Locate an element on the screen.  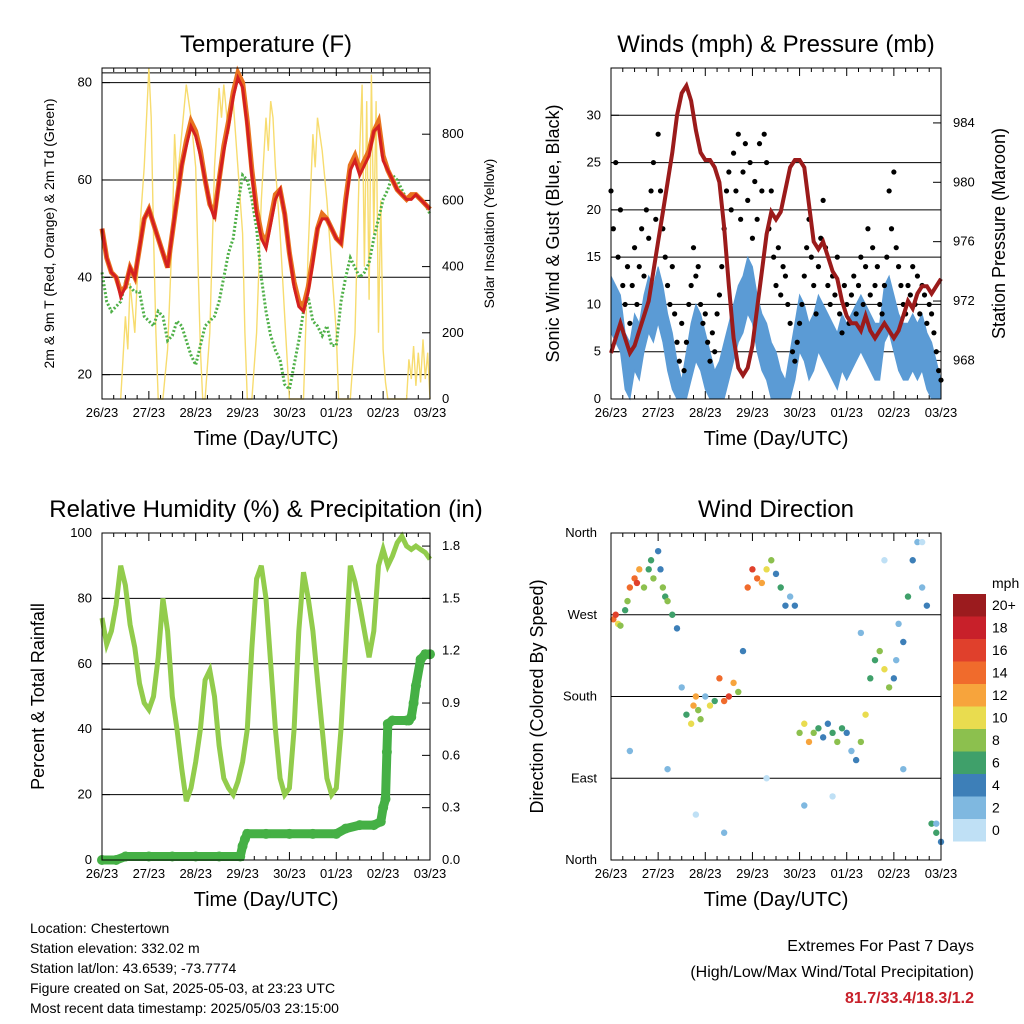
y-tick-label: 100 is located at coordinates (81, 532).